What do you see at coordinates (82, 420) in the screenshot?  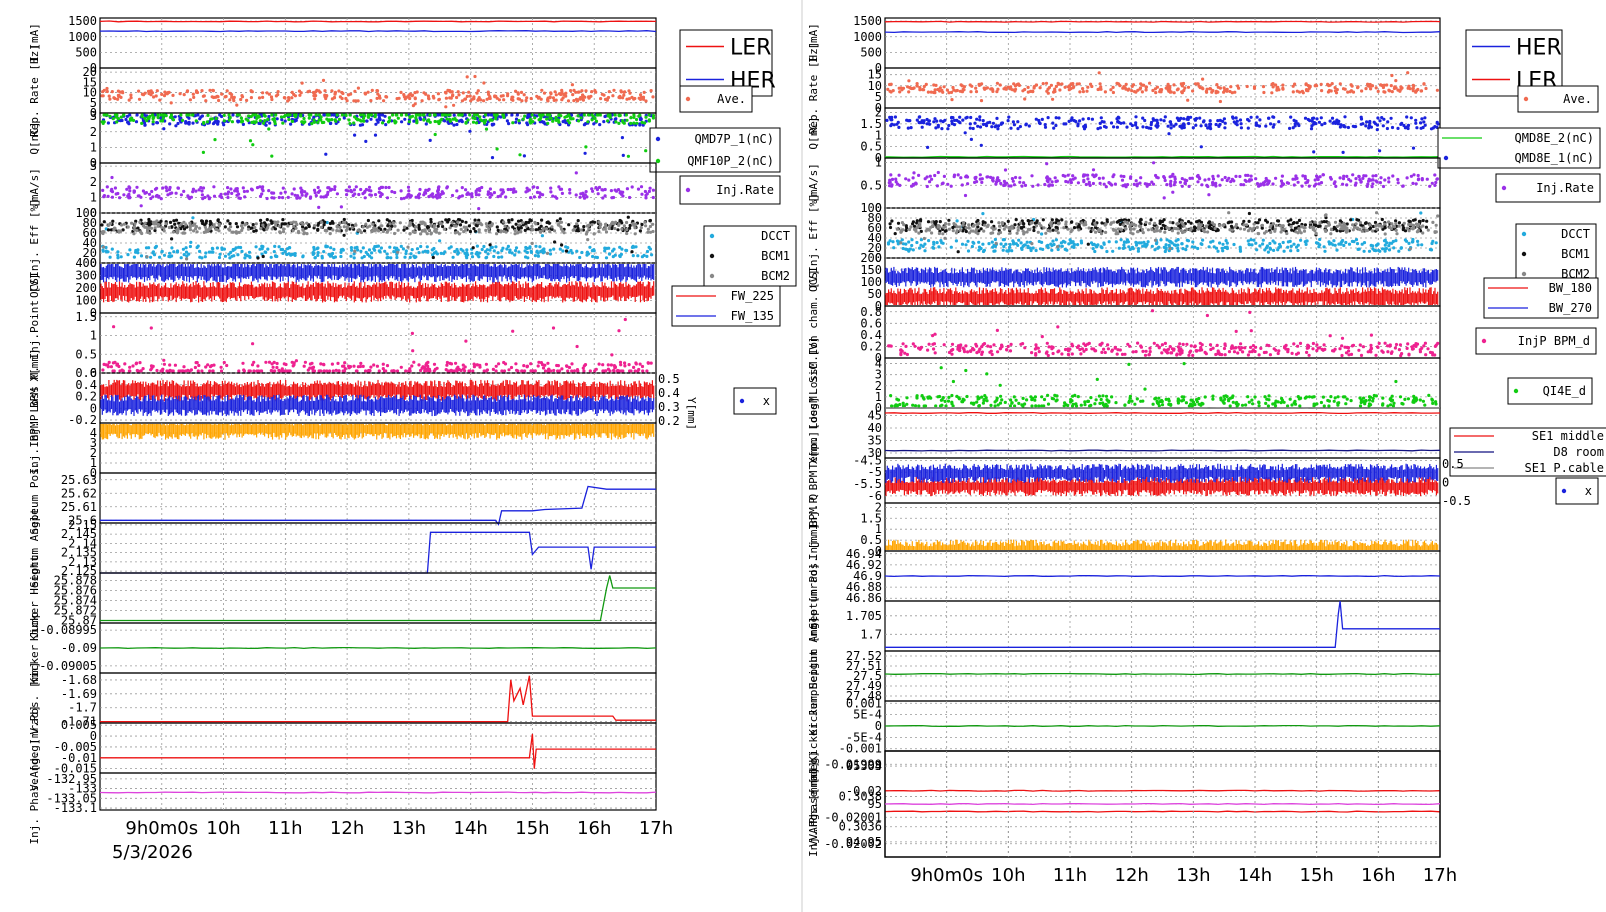 I see `y-tick-label: -0.2` at bounding box center [82, 420].